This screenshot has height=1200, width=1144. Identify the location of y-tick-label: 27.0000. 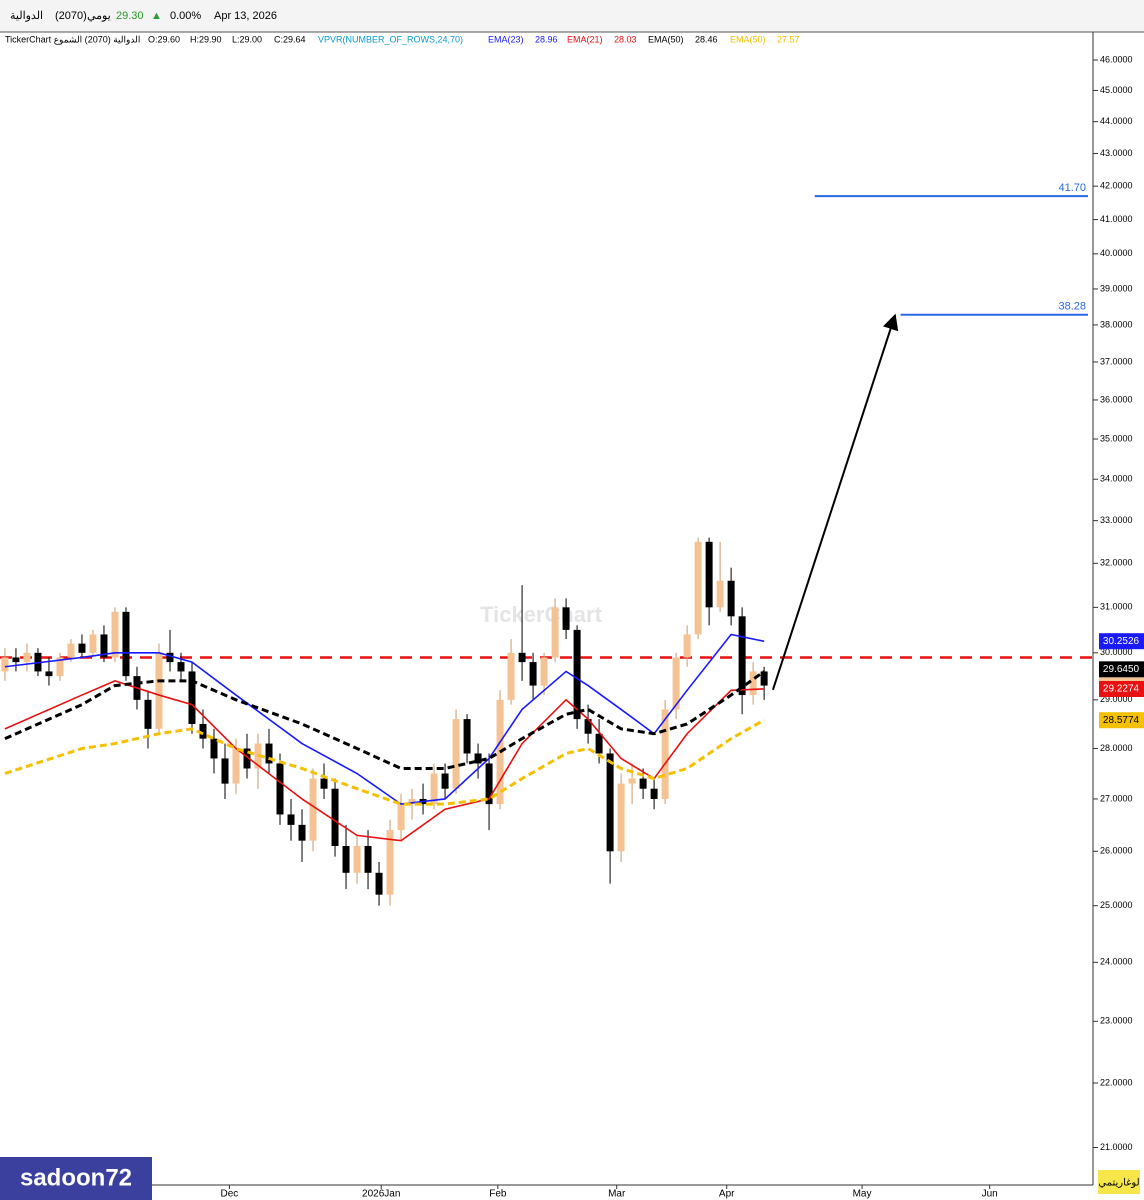
(1116, 798).